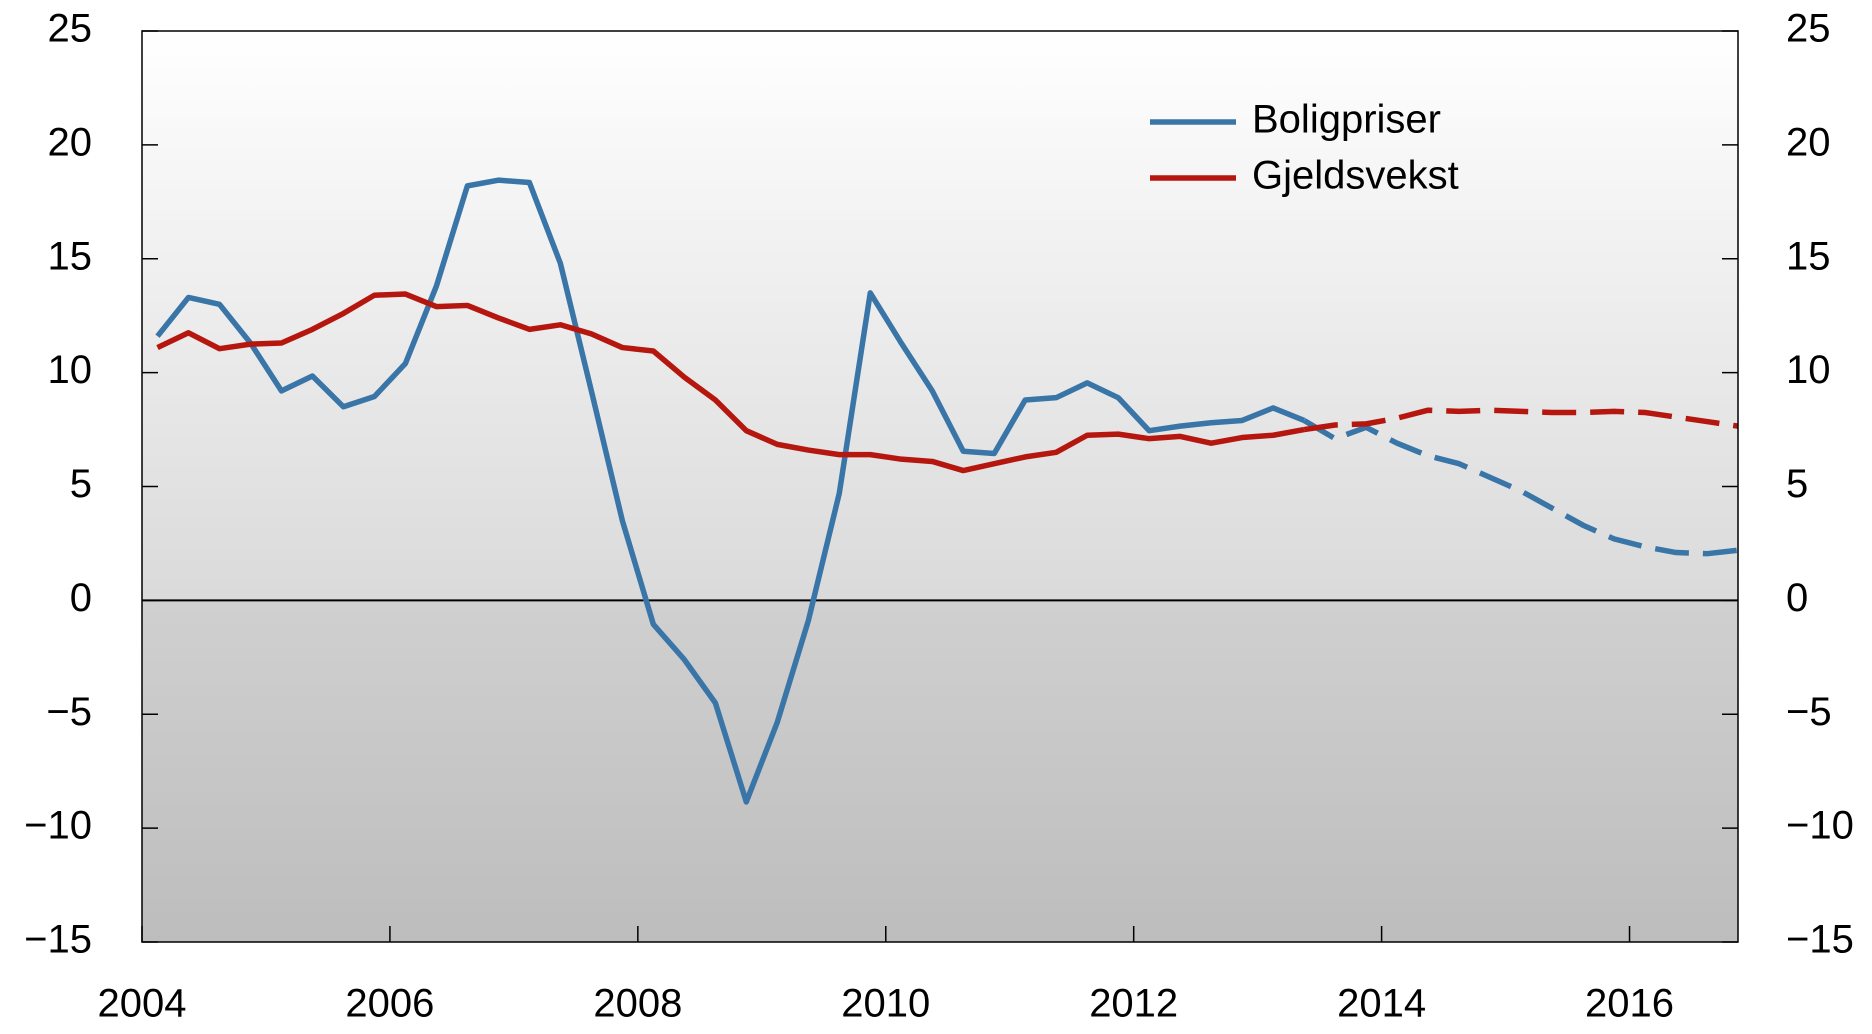 Image resolution: width=1872 pixels, height=1034 pixels. Describe the element at coordinates (1355, 176) in the screenshot. I see `legend-label: Gjeldsvekst` at that location.